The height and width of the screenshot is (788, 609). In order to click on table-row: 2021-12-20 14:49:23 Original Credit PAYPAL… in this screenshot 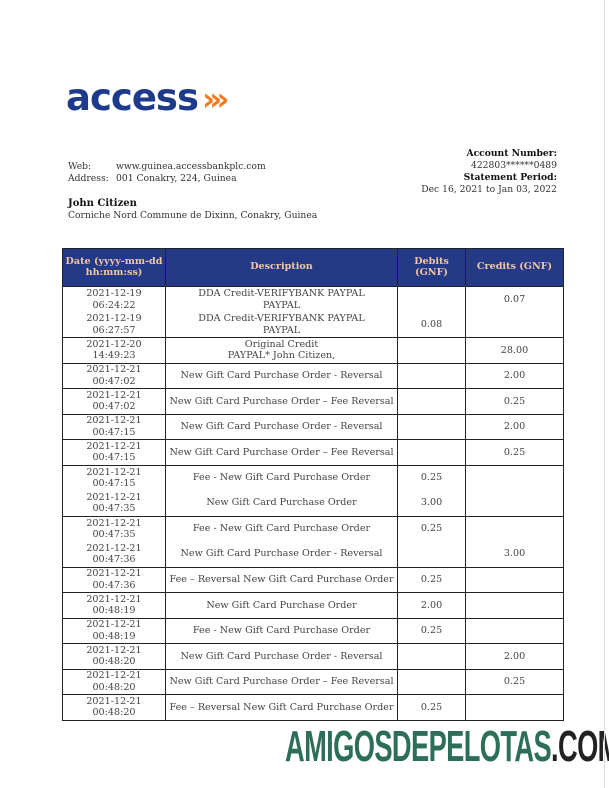, I will do `click(313, 350)`.